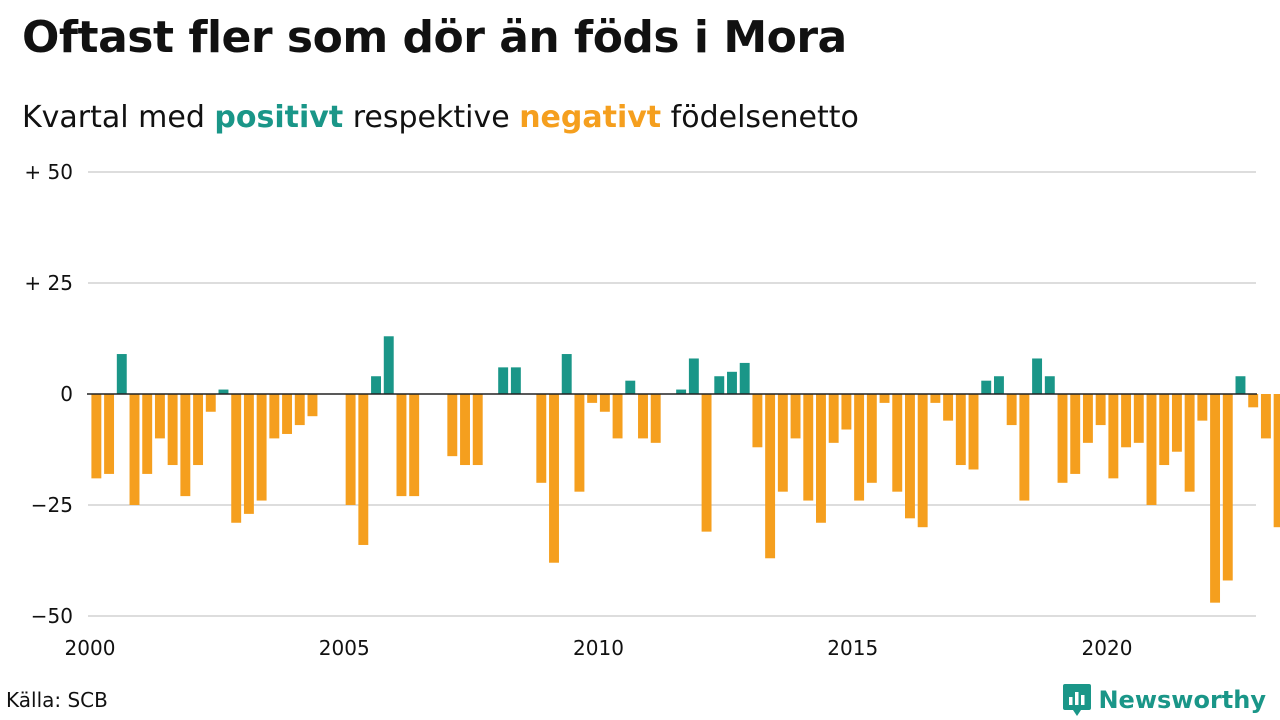 The image size is (1280, 720). Describe the element at coordinates (598, 648) in the screenshot. I see `x-tick-label: 2010` at that location.